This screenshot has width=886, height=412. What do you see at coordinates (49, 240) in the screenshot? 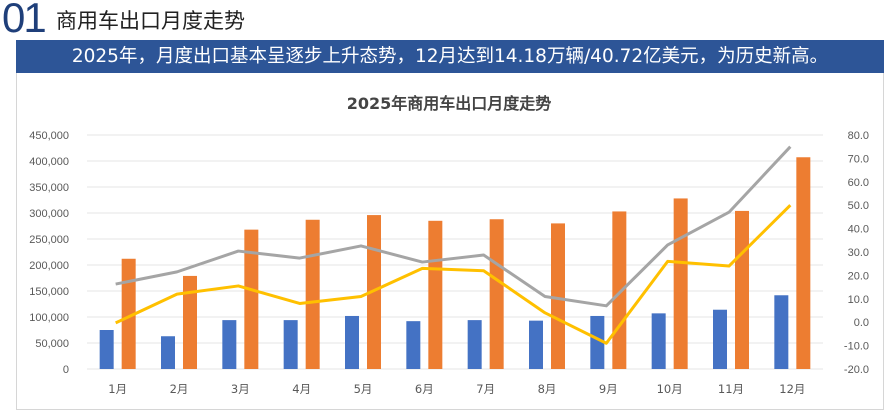
I see `y-left-tick: 250,000` at bounding box center [49, 240].